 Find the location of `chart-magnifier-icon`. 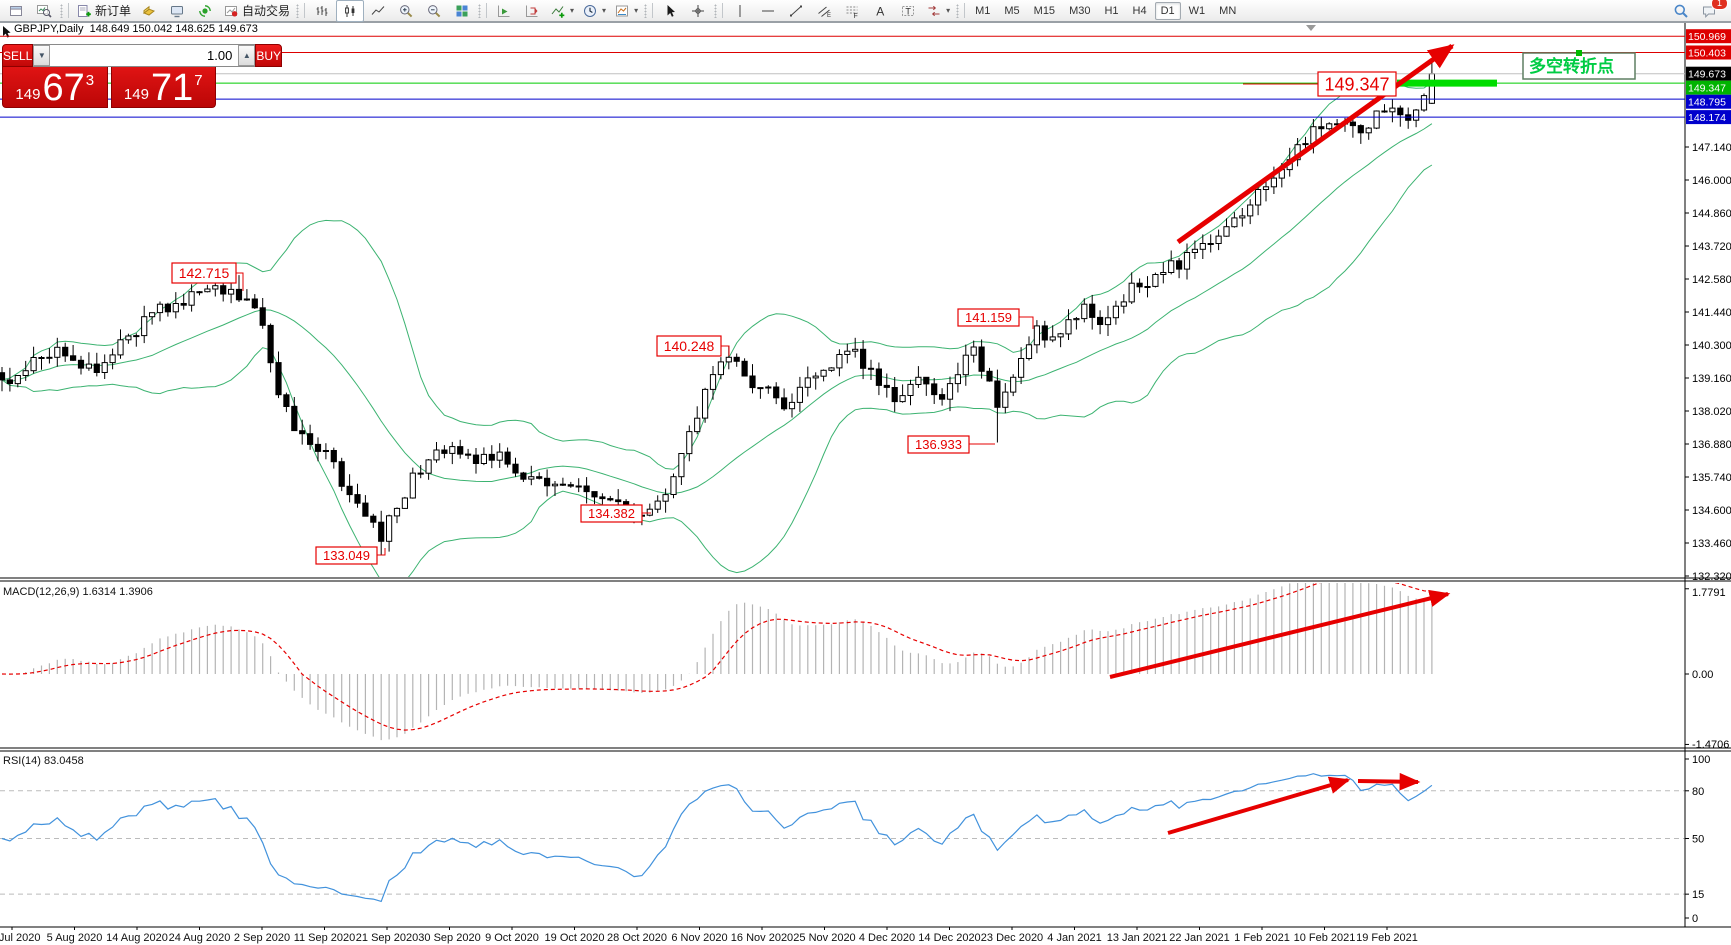

chart-magnifier-icon is located at coordinates (44, 11).